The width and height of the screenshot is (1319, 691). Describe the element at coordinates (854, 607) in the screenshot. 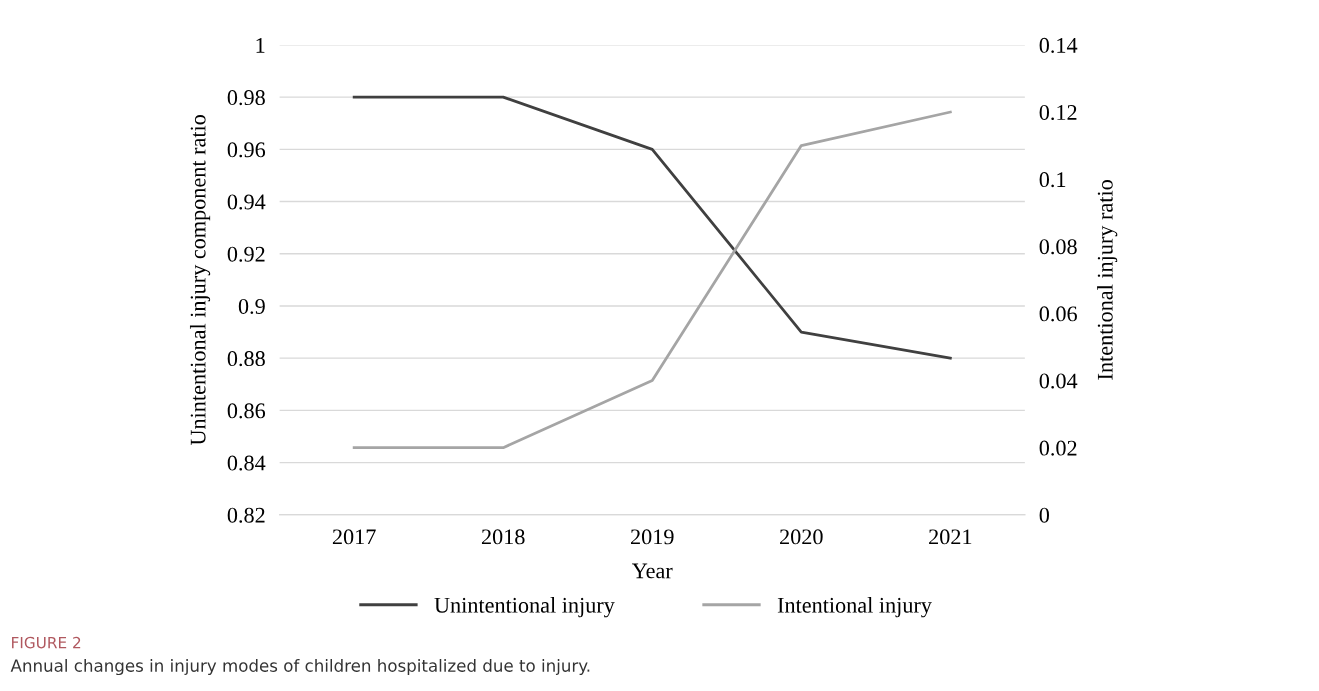

I see `legend-label: Intentional injury` at that location.